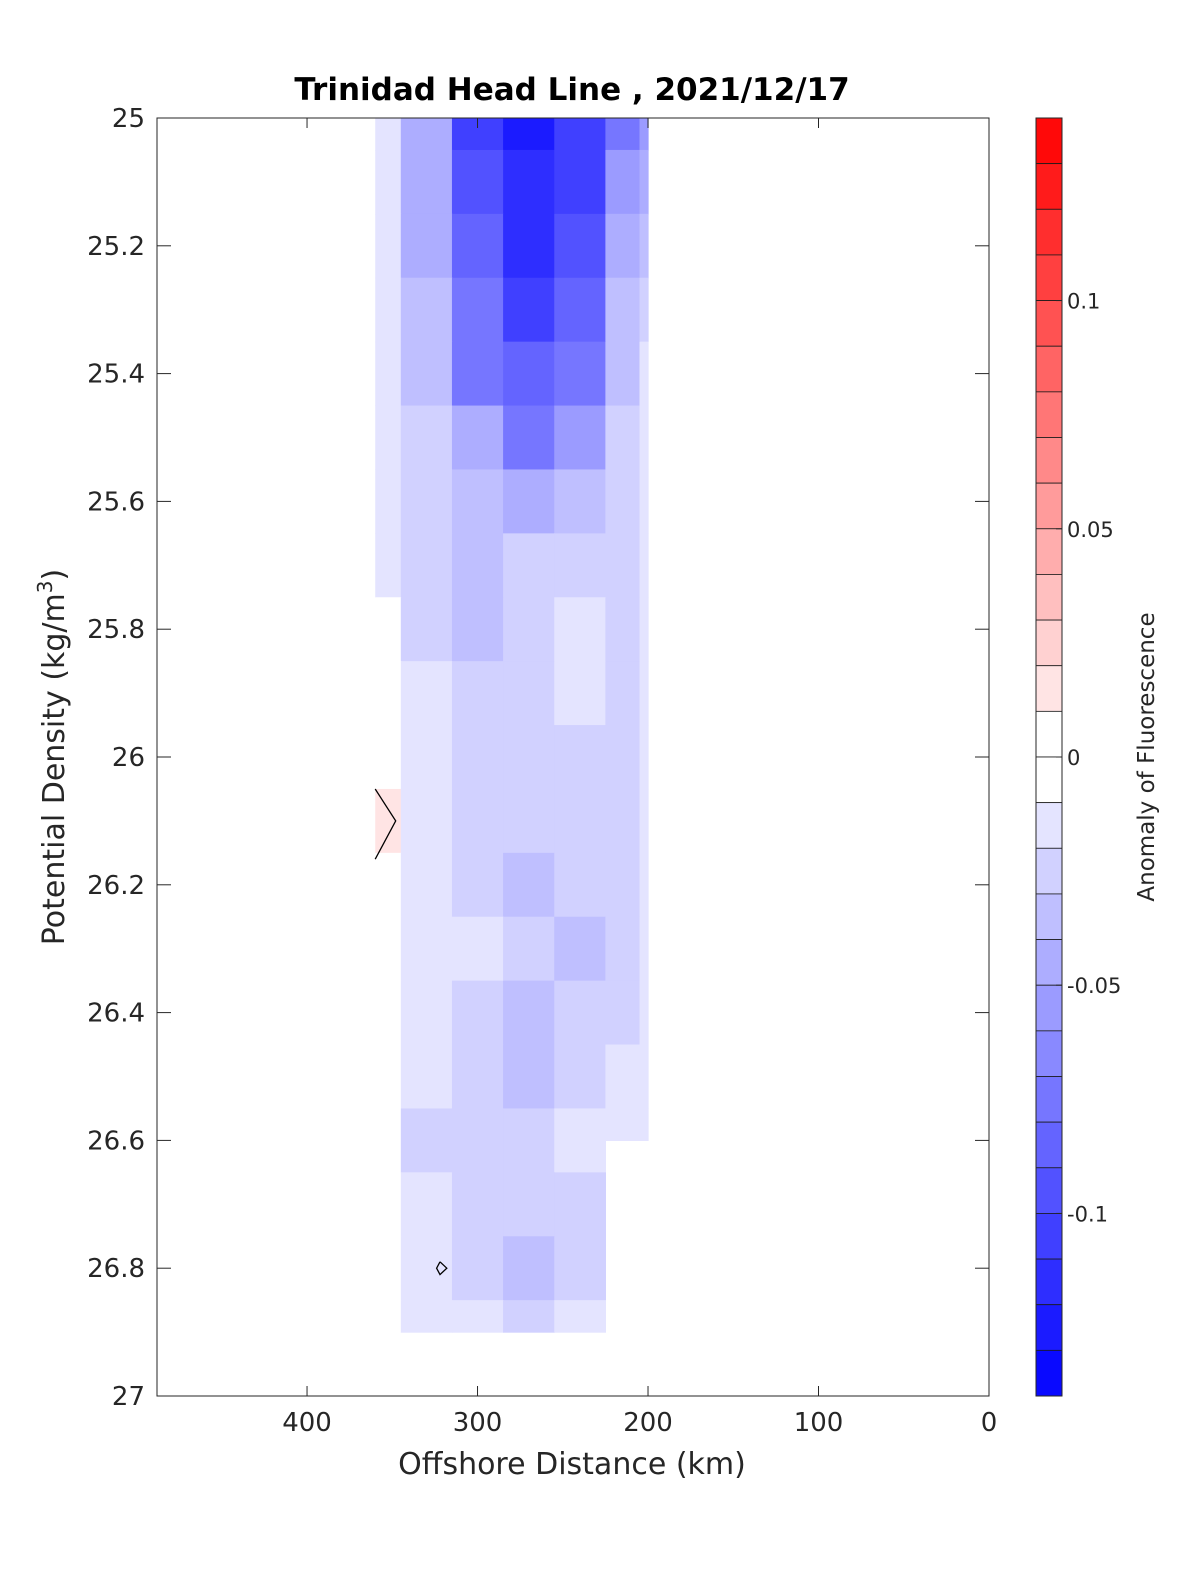 The image size is (1200, 1575). I want to click on colorbar-tick-label: 0, so click(1073, 758).